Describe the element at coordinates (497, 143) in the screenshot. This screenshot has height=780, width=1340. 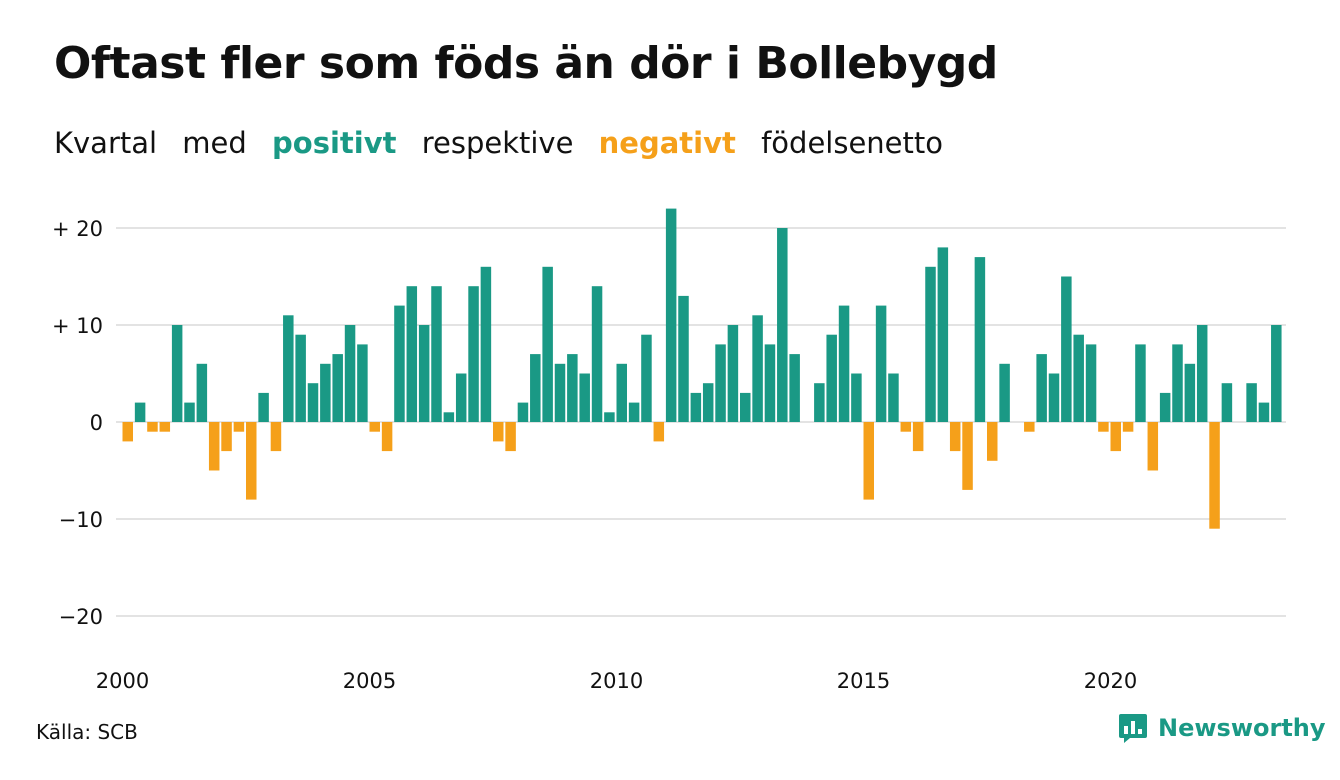
I see `subtitle-word: respektive` at that location.